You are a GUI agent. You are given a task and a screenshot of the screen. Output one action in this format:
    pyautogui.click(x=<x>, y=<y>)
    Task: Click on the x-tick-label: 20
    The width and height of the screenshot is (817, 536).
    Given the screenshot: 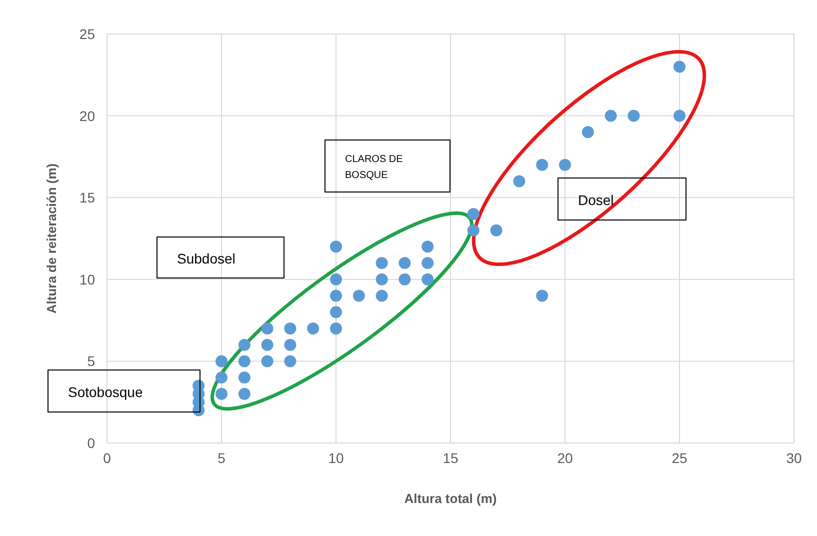 What is the action you would take?
    pyautogui.click(x=565, y=458)
    